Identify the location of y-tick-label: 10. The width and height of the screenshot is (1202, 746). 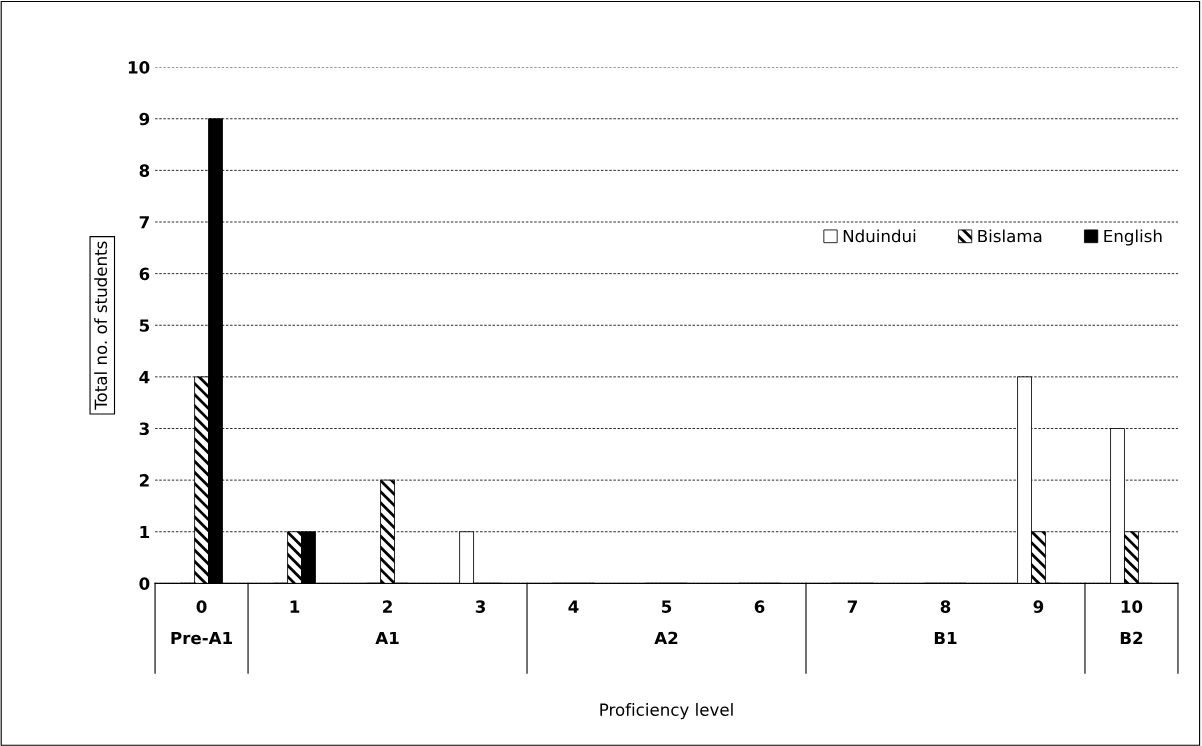
(139, 67).